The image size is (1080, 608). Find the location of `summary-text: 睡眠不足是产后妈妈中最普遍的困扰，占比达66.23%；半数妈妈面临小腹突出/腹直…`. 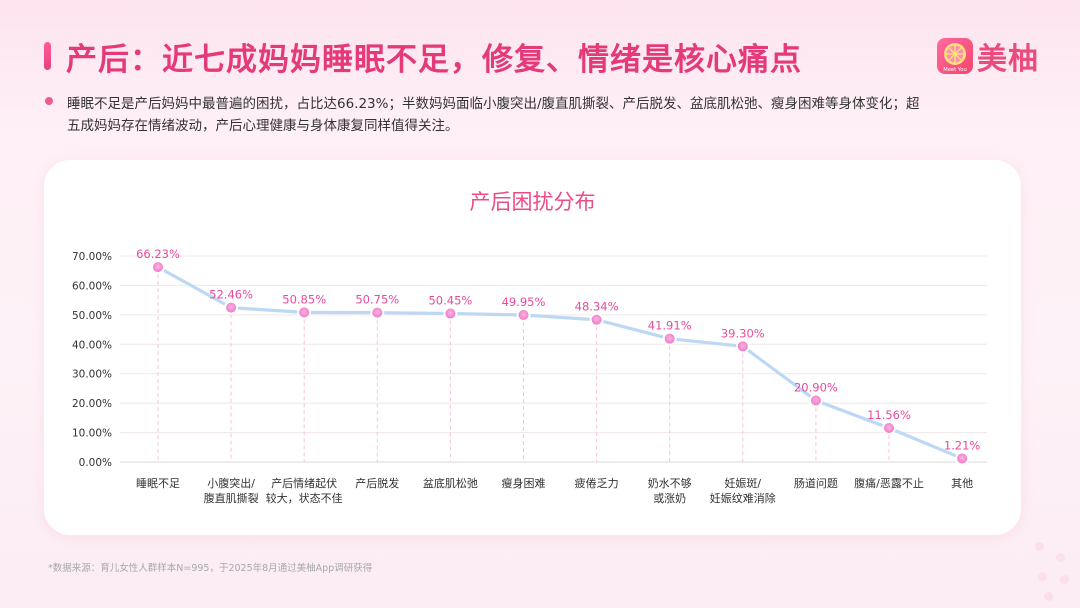

summary-text: 睡眠不足是产后妈妈中最普遍的困扰，占比达66.23%；半数妈妈面临小腹突出/腹直… is located at coordinates (493, 115).